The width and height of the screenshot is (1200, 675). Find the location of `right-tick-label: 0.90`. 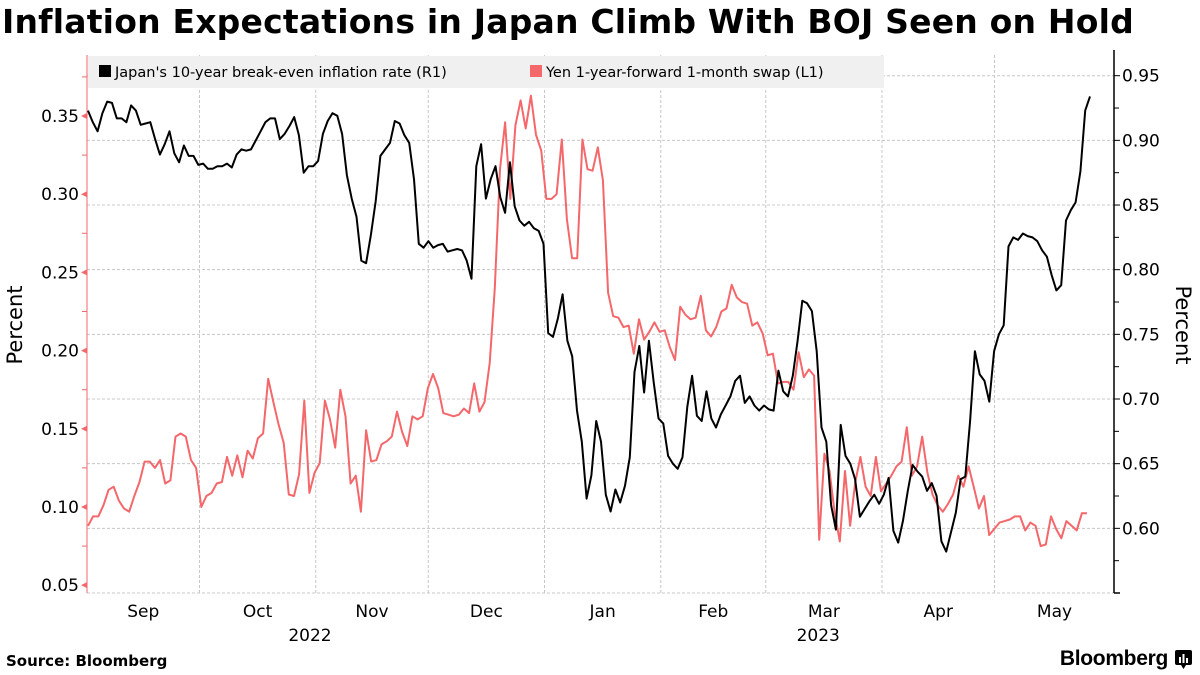

right-tick-label: 0.90 is located at coordinates (1141, 141).